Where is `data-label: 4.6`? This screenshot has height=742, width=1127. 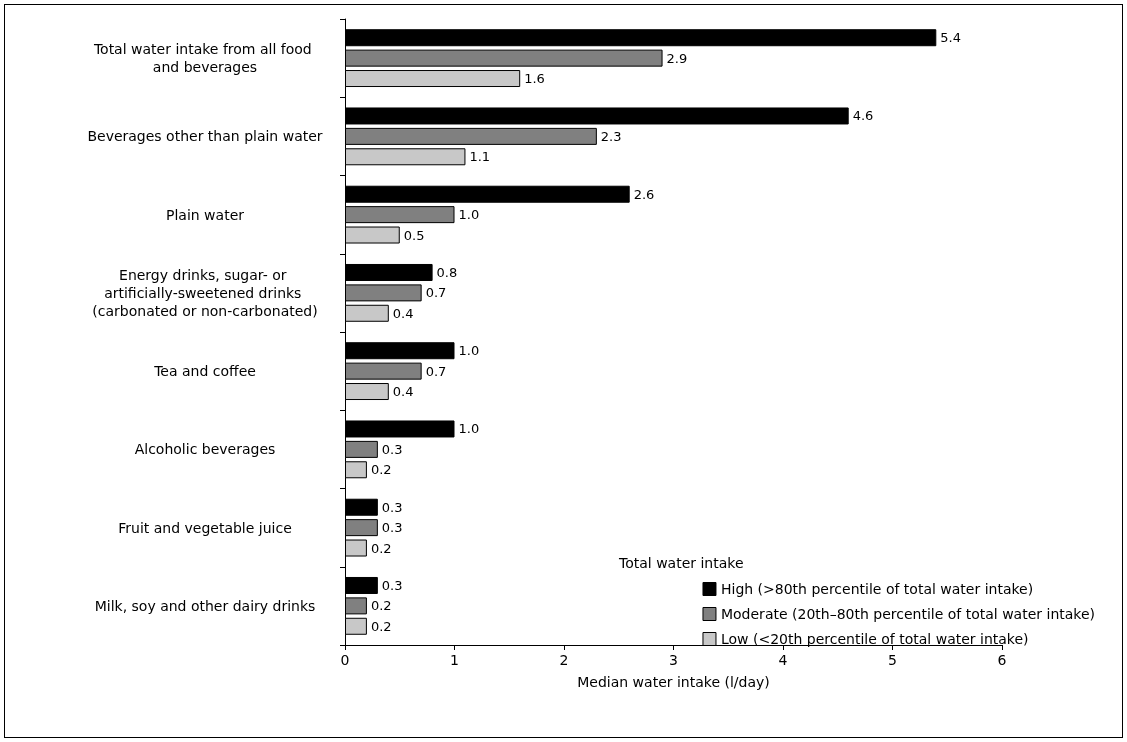 data-label: 4.6 is located at coordinates (863, 116).